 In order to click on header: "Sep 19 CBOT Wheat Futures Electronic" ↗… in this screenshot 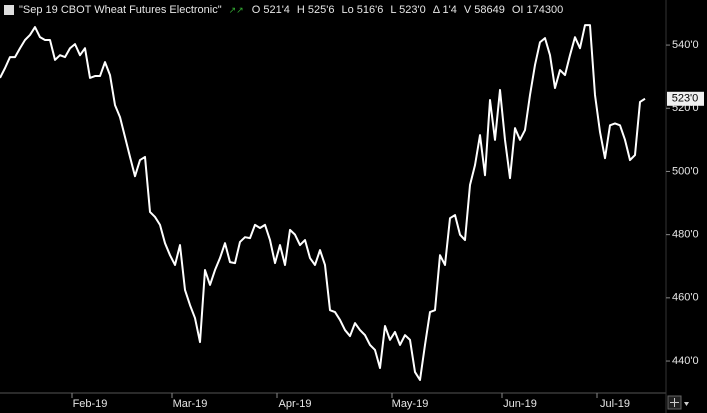, I will do `click(287, 10)`.